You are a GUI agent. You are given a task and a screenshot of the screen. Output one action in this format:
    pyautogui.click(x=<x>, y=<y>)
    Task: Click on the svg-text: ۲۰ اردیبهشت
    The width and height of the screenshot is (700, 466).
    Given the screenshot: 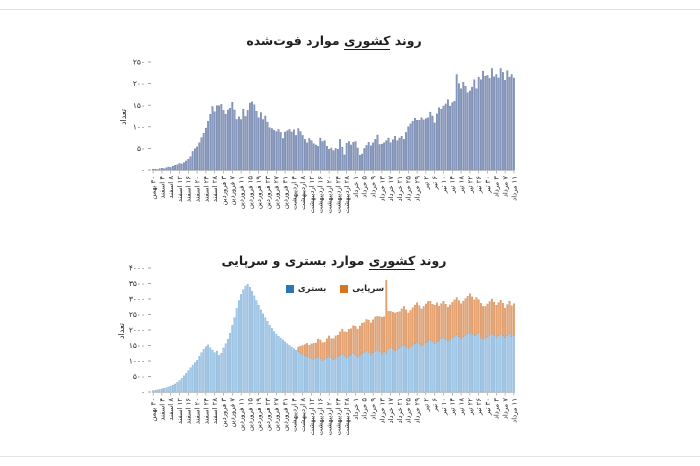 What is the action you would take?
    pyautogui.click(x=330, y=194)
    